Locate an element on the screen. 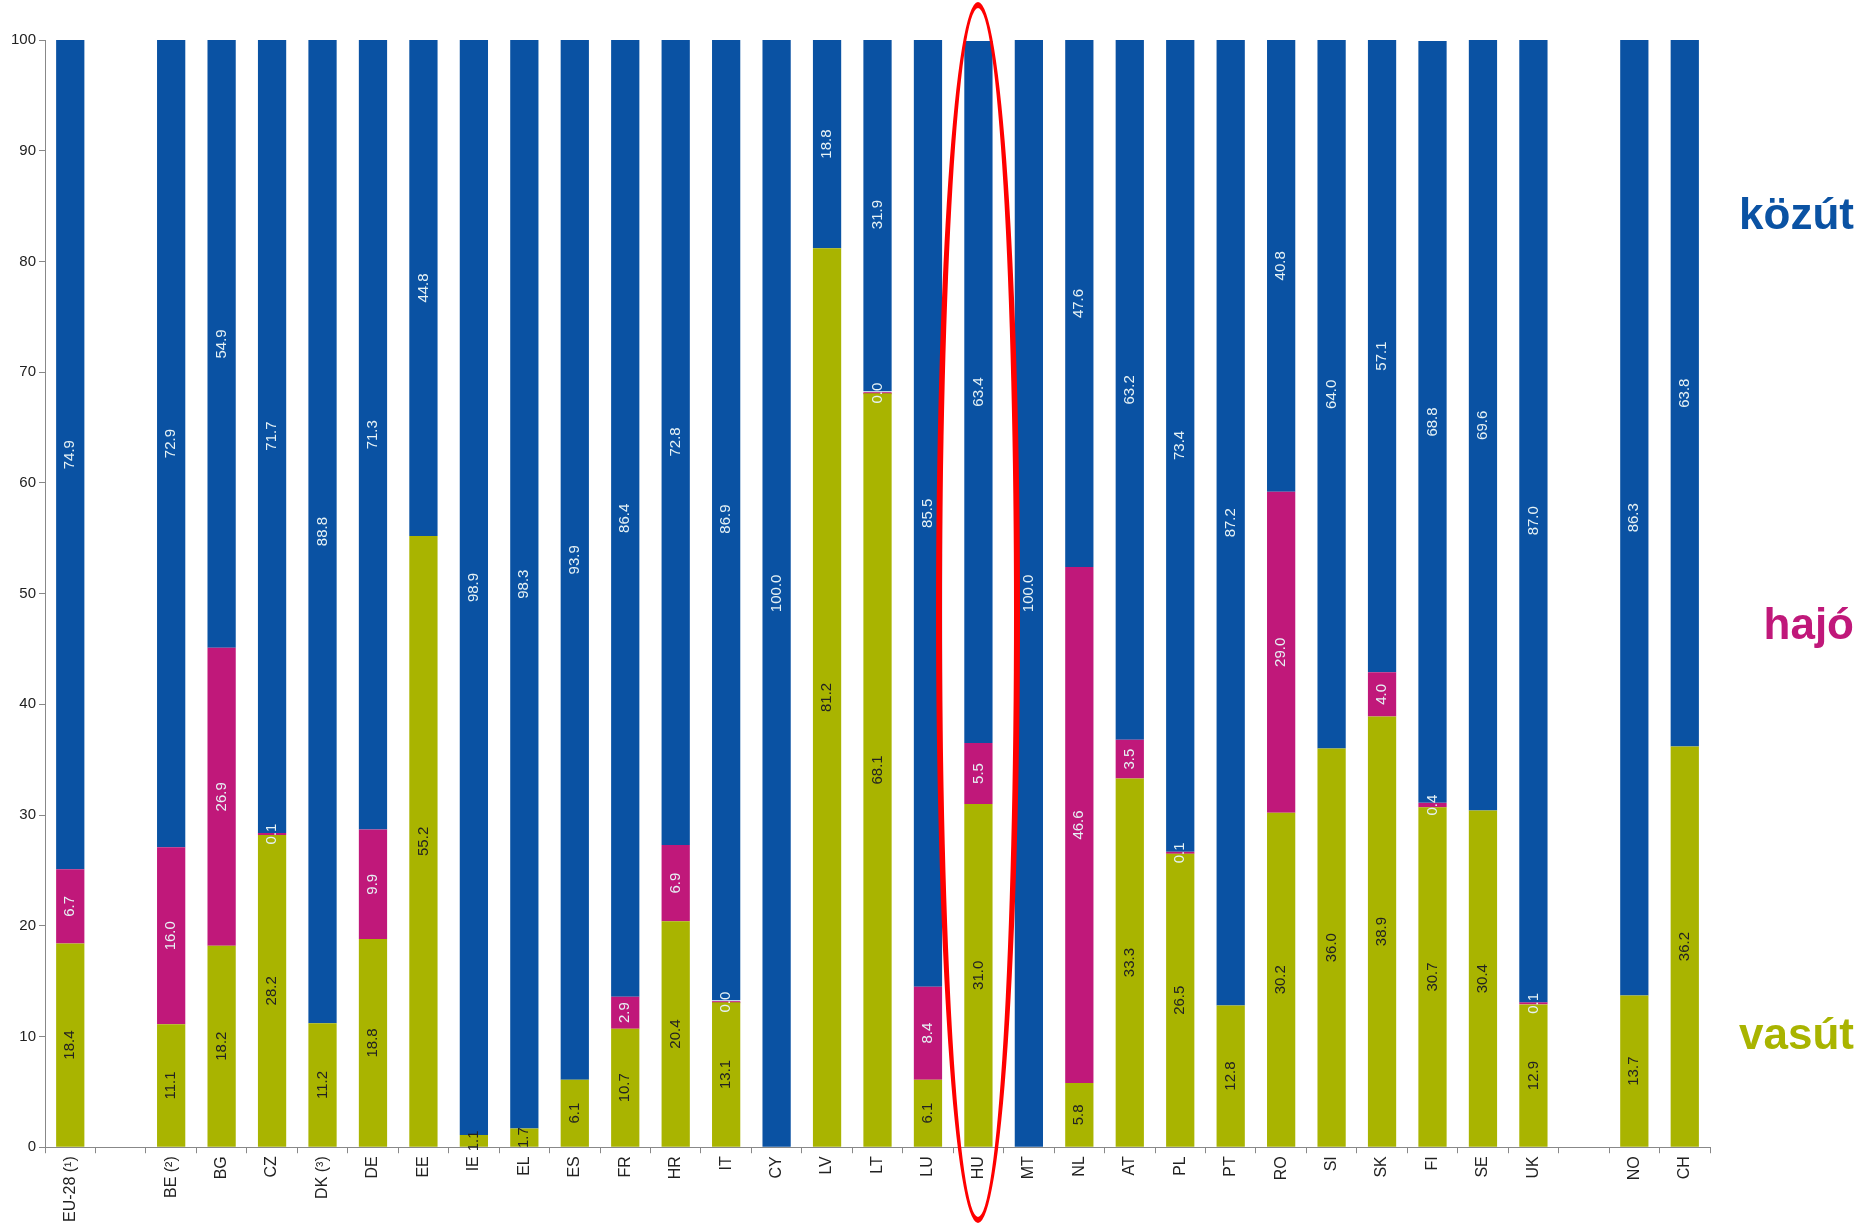 This screenshot has width=1860, height=1229. data-label: 81.2 is located at coordinates (826, 697).